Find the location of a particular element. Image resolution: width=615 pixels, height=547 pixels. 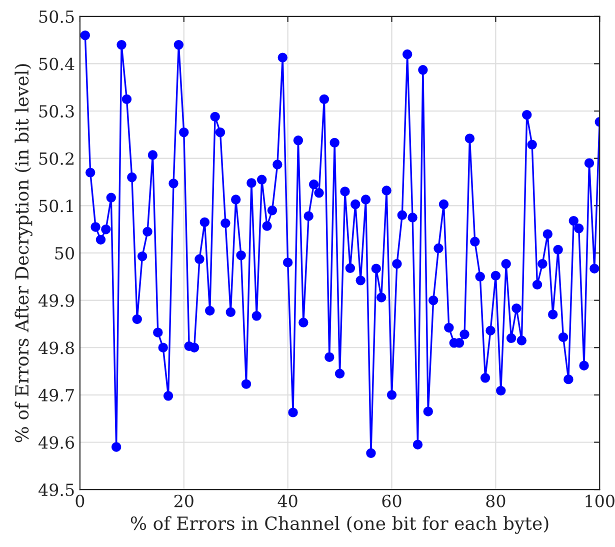

x-tick-label: 60 is located at coordinates (392, 501).